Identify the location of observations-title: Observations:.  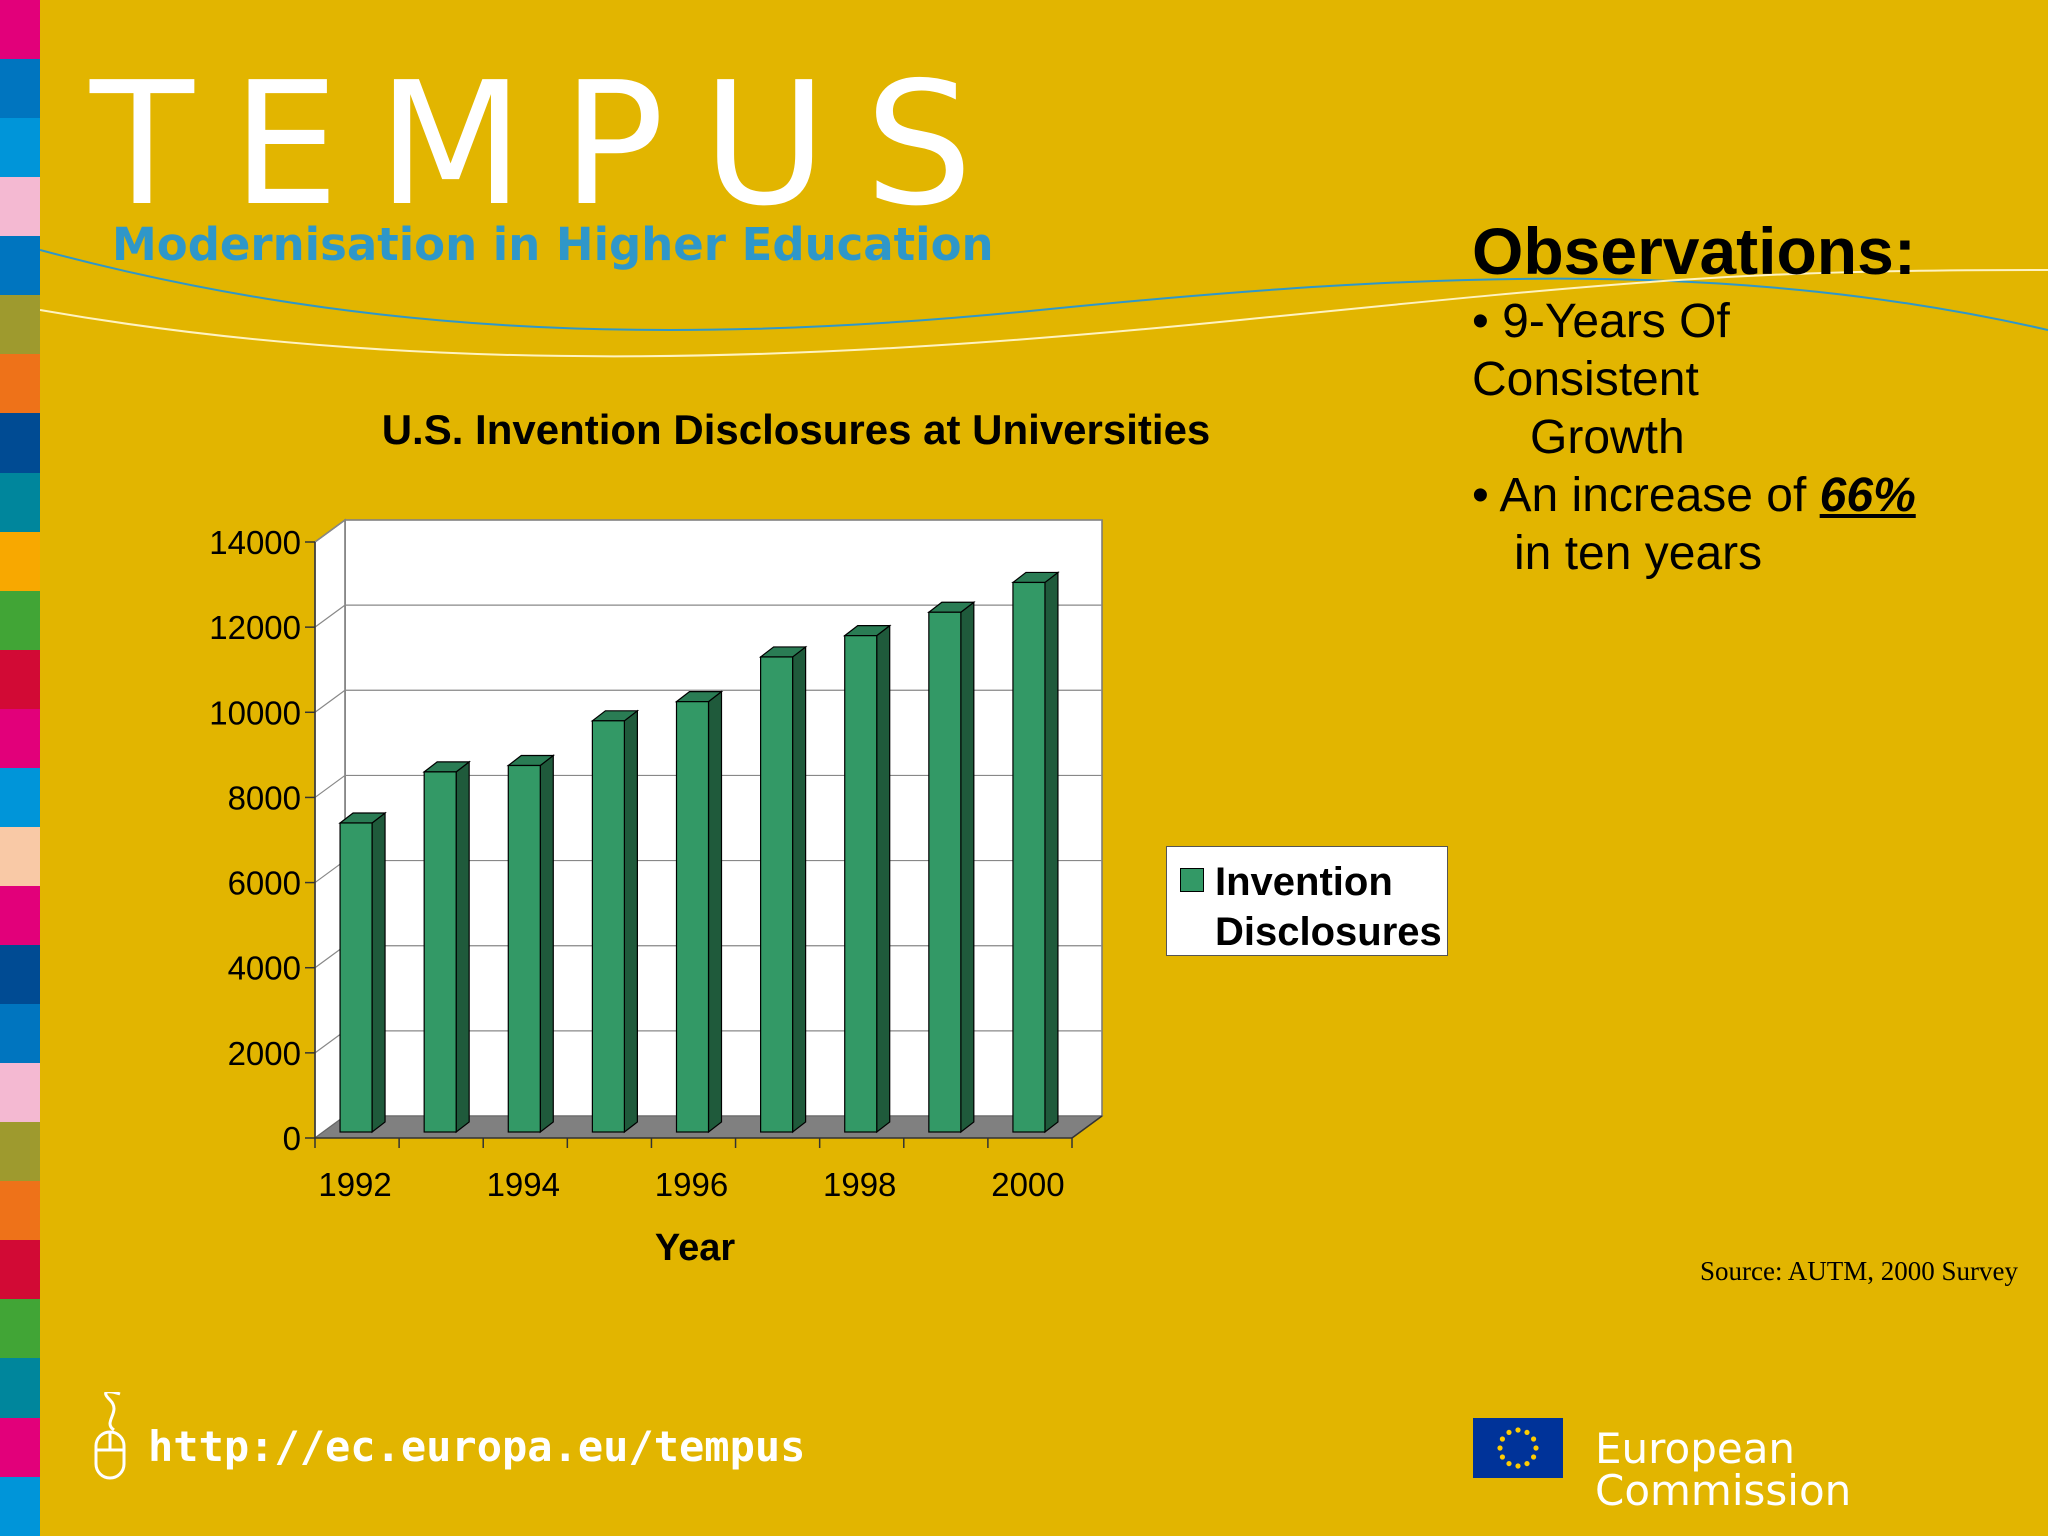
(1694, 251).